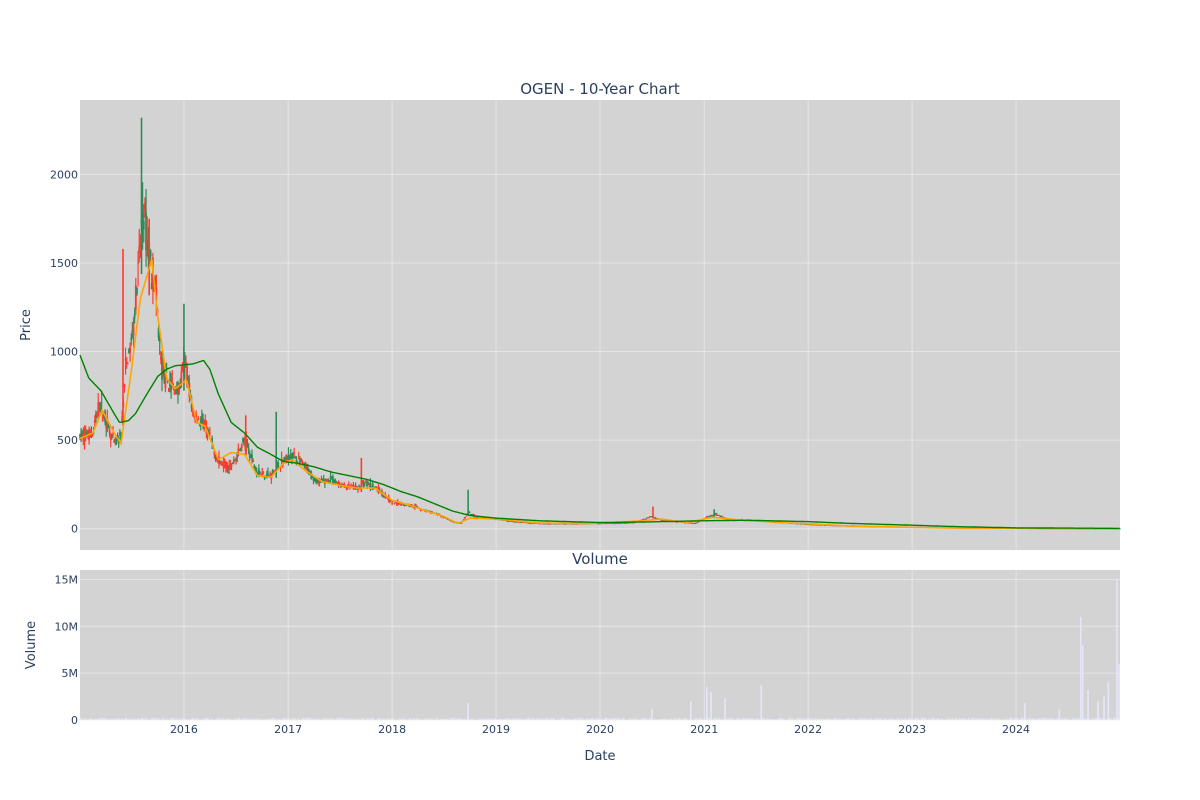 This screenshot has width=1200, height=800. What do you see at coordinates (64, 174) in the screenshot?
I see `price-tick-label: 2000` at bounding box center [64, 174].